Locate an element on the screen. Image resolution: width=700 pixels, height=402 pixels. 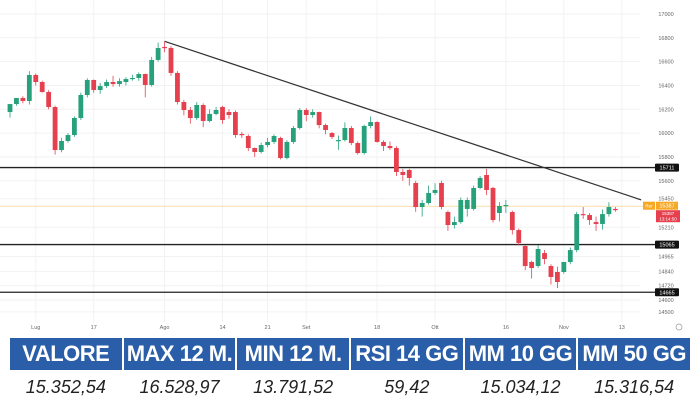
price-tag-bg is located at coordinates (649, 205).